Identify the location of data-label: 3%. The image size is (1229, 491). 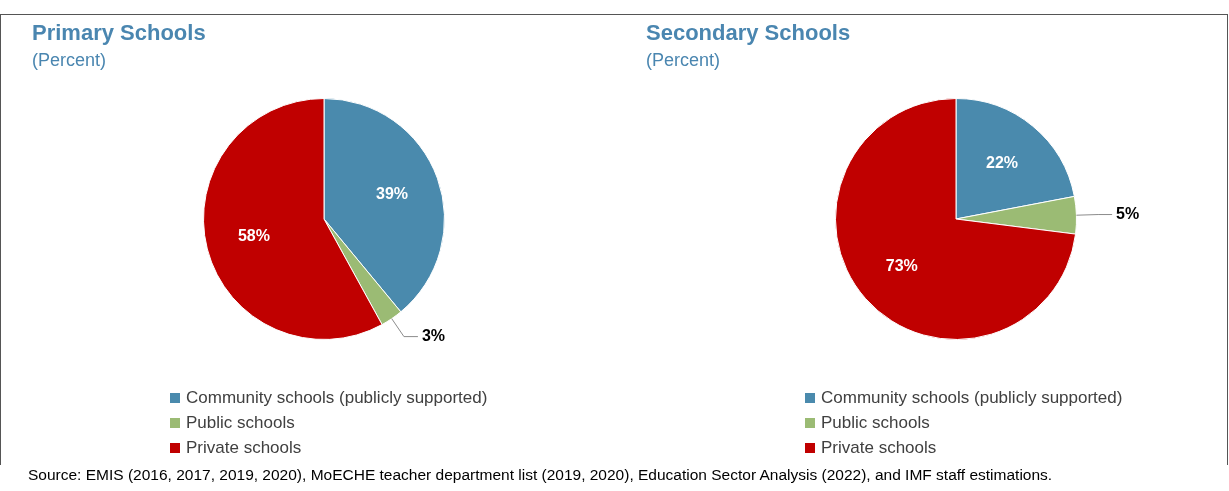
(433, 336).